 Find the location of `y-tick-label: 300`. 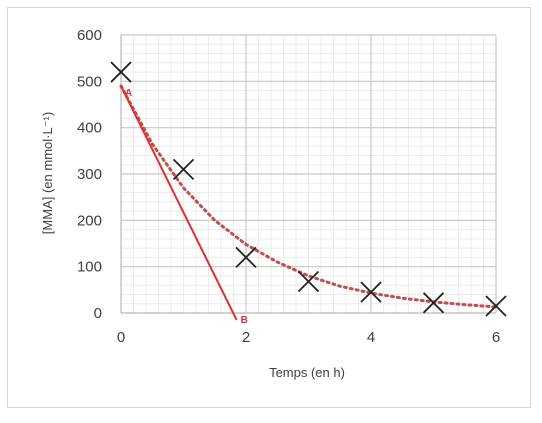

y-tick-label: 300 is located at coordinates (89, 174).